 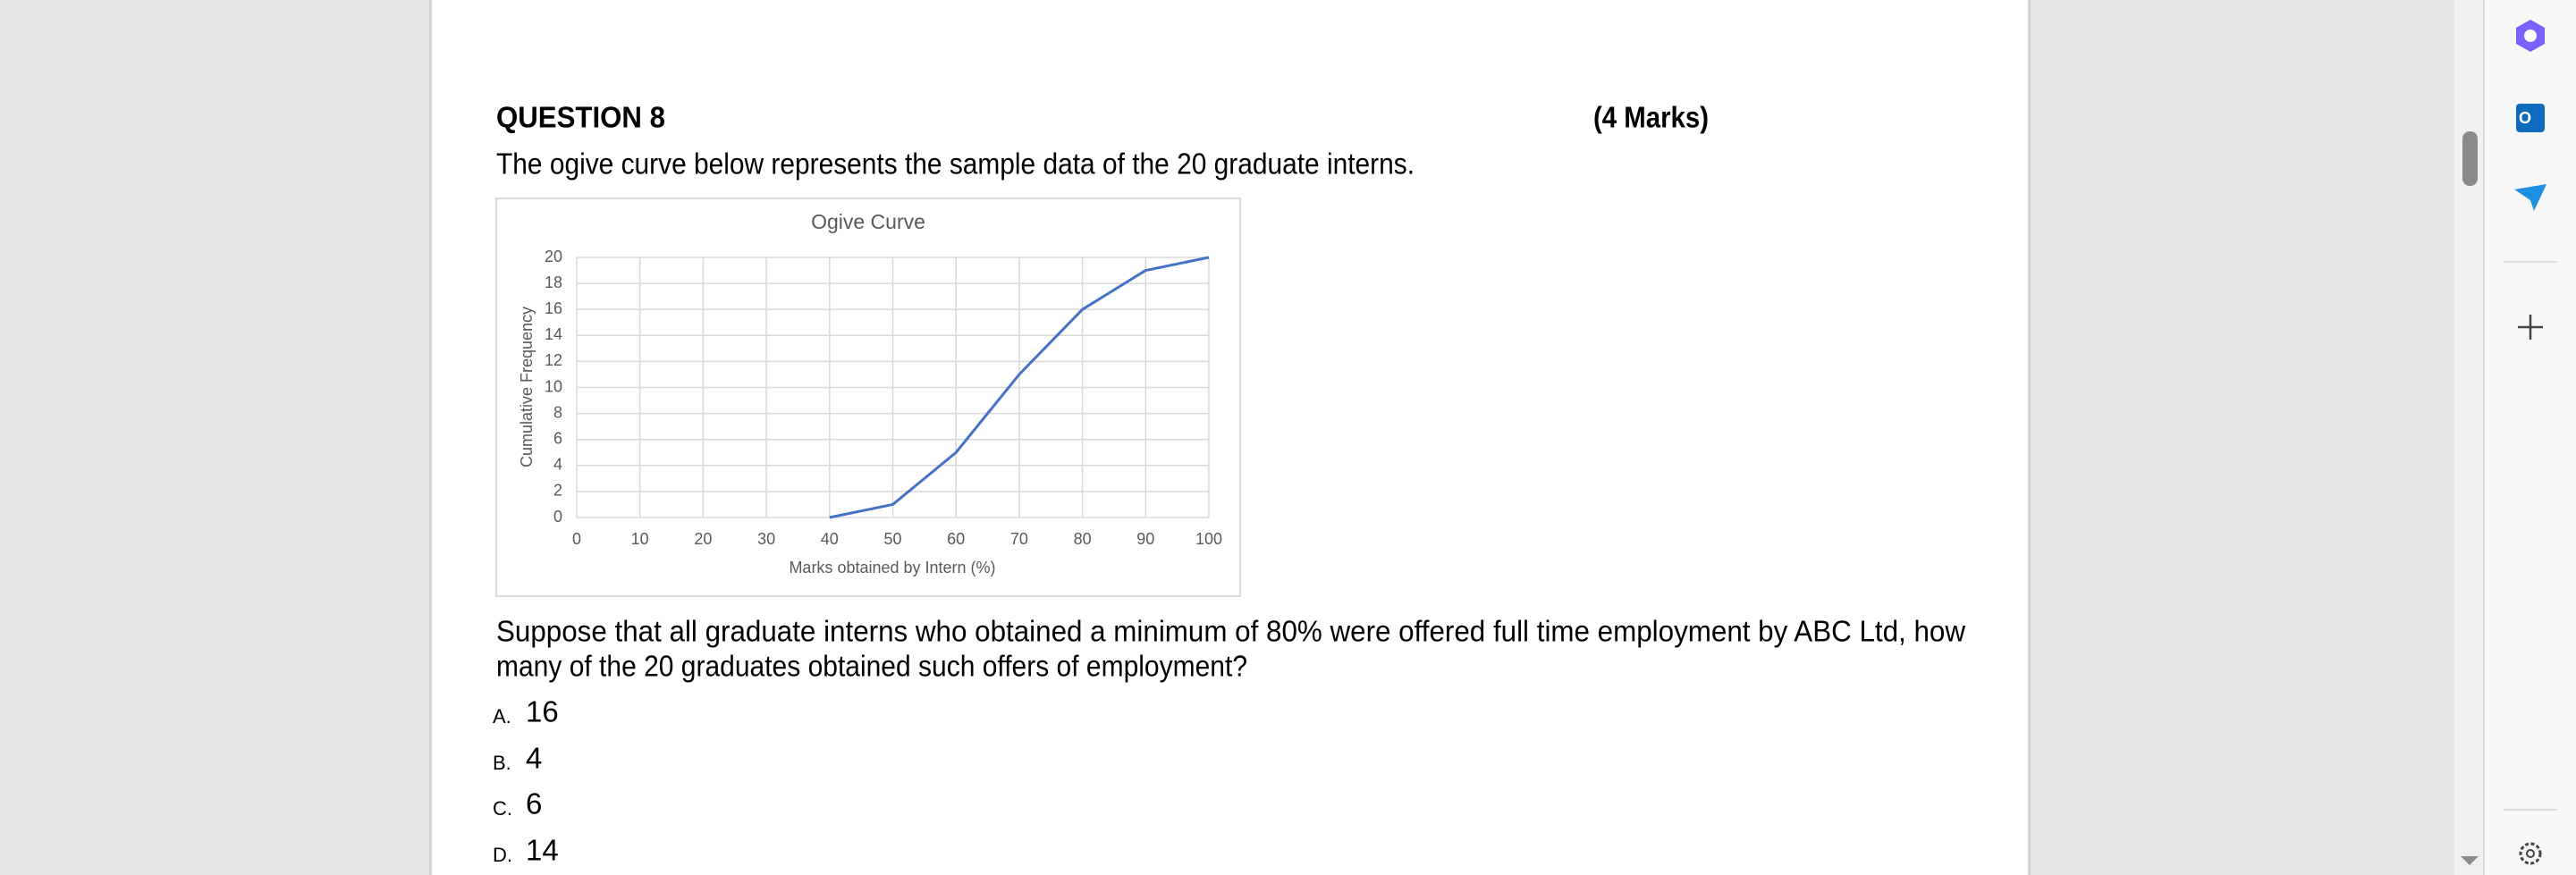 What do you see at coordinates (2525, 118) in the screenshot?
I see `outlook-icon-glyph: O` at bounding box center [2525, 118].